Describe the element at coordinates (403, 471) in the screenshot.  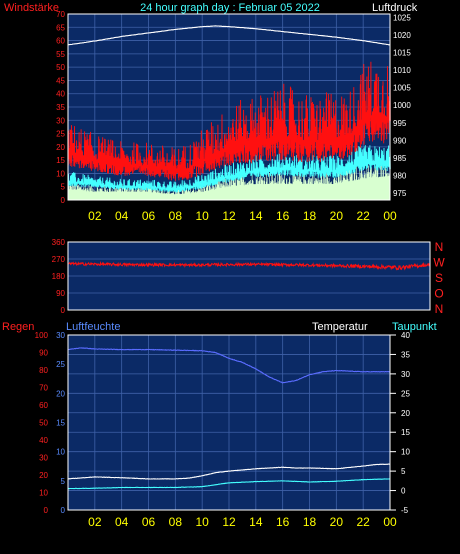
I see `temperature-tick-label: 5` at that location.